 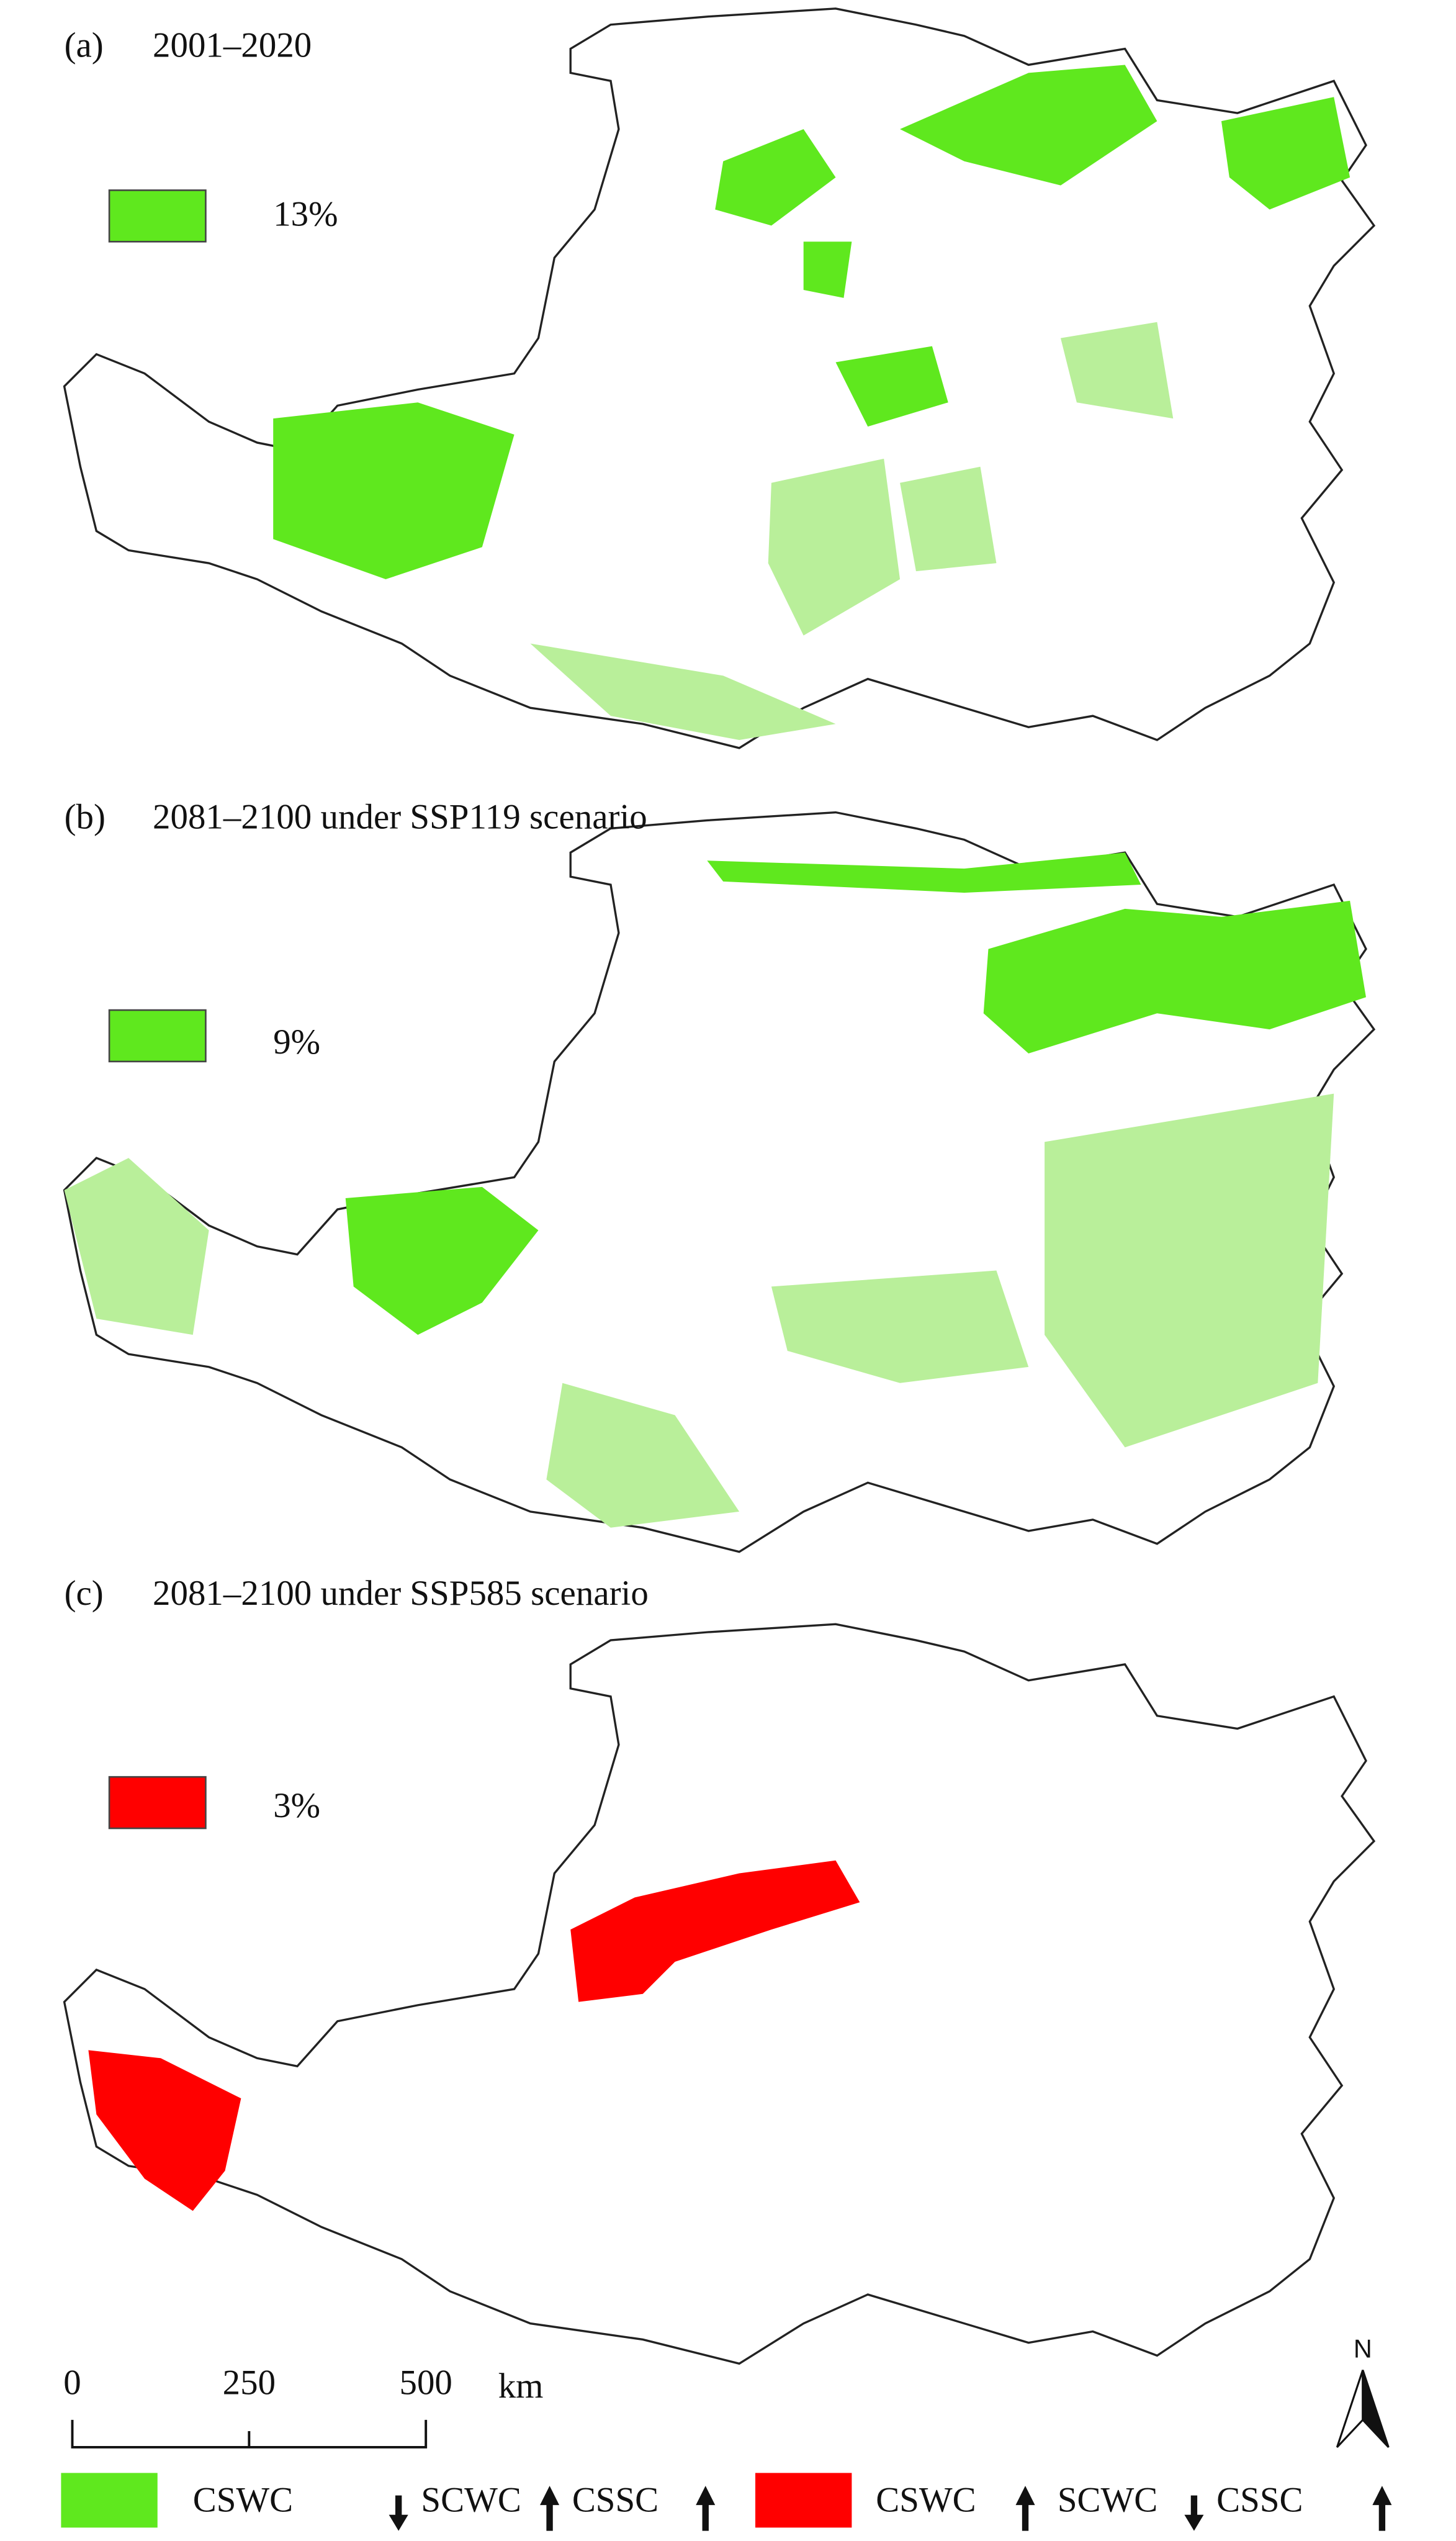 I want to click on scale-bar: 0 250 500 km, so click(x=303, y=2405).